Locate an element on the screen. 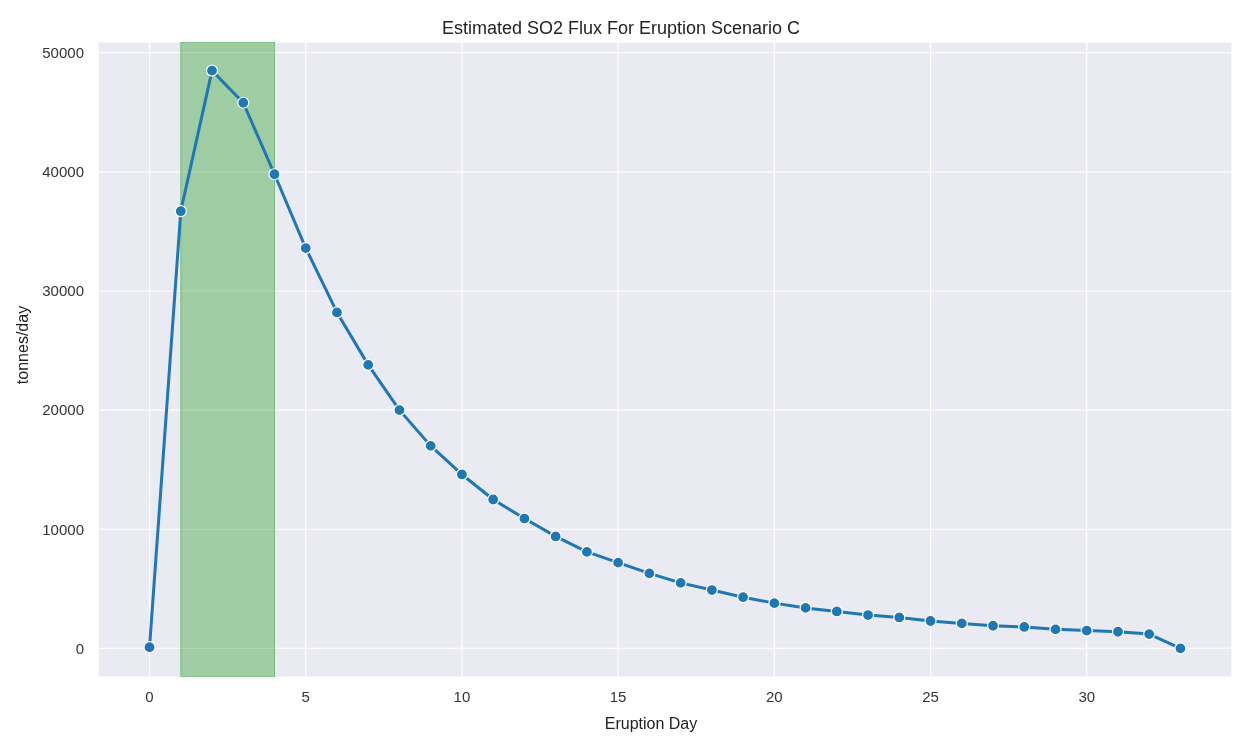 The height and width of the screenshot is (749, 1242). x-tick-label: 30 is located at coordinates (1087, 696).